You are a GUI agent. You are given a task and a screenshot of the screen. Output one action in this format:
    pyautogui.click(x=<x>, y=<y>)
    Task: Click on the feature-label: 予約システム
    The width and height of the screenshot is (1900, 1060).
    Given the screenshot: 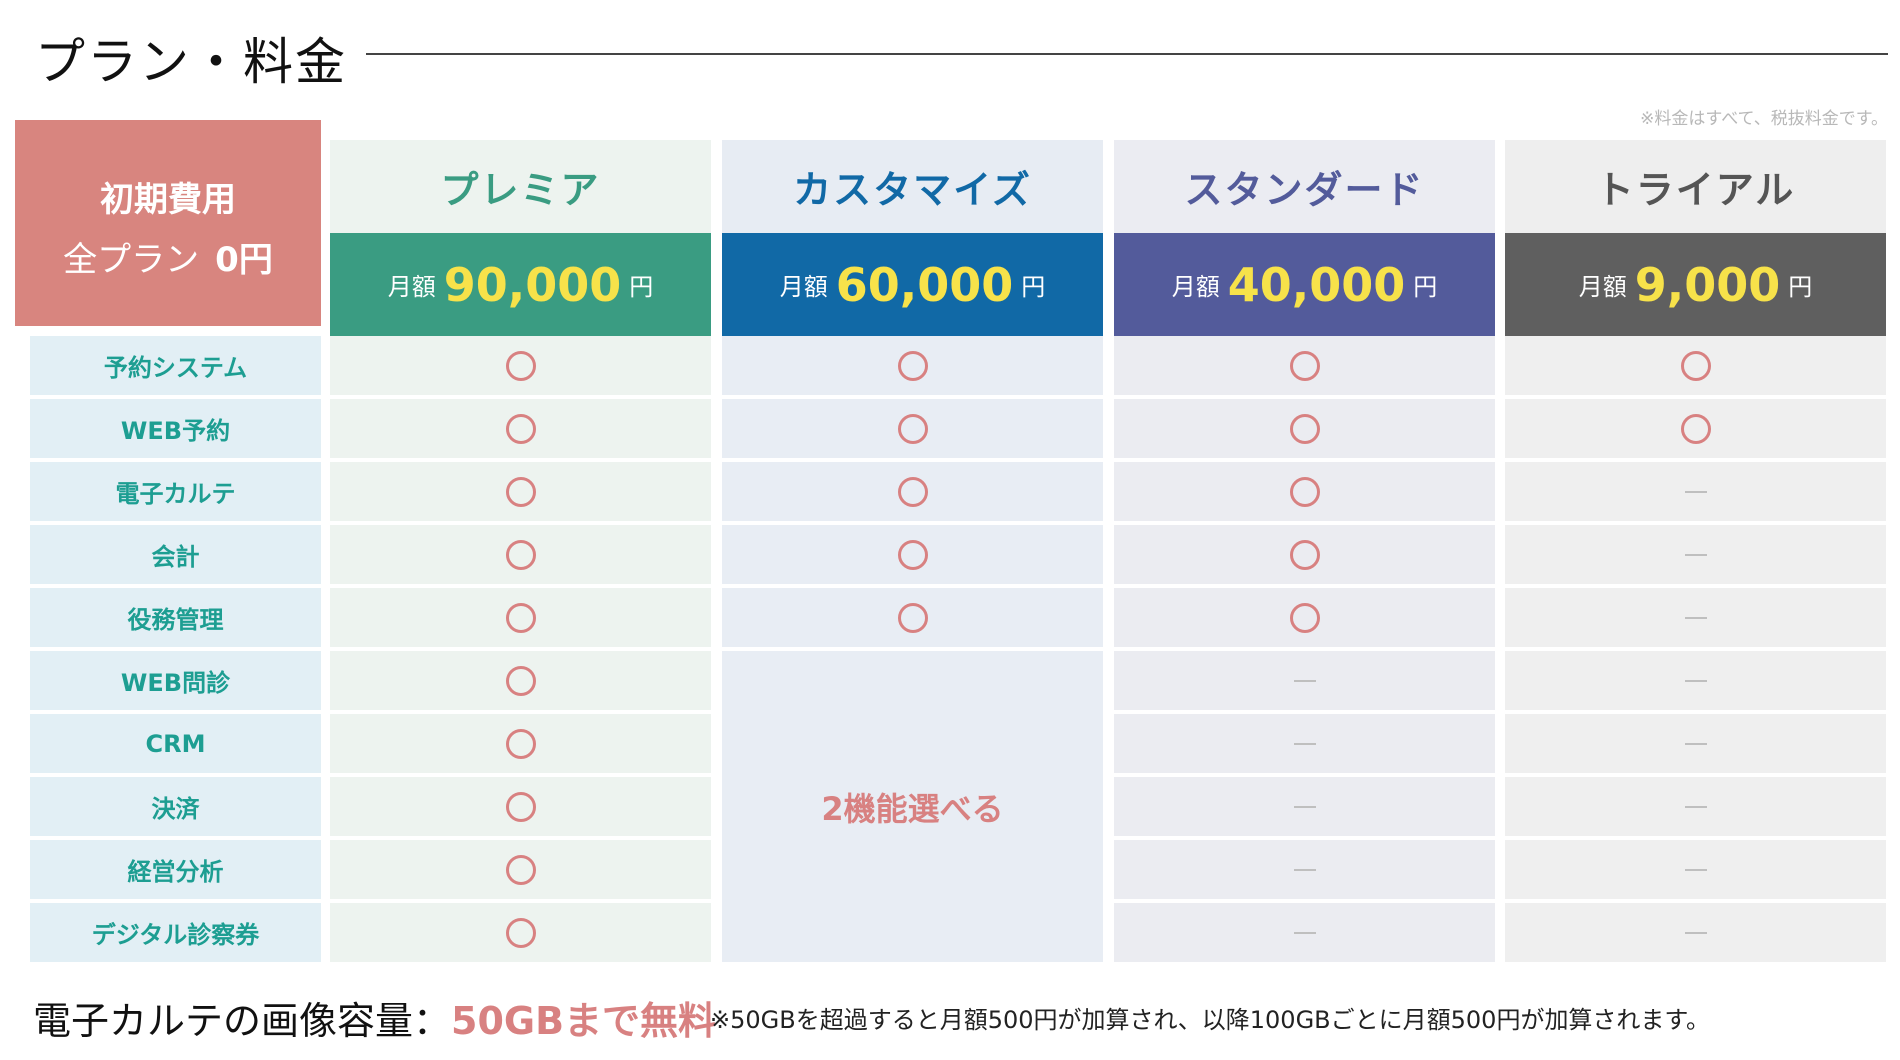 What is the action you would take?
    pyautogui.click(x=175, y=365)
    